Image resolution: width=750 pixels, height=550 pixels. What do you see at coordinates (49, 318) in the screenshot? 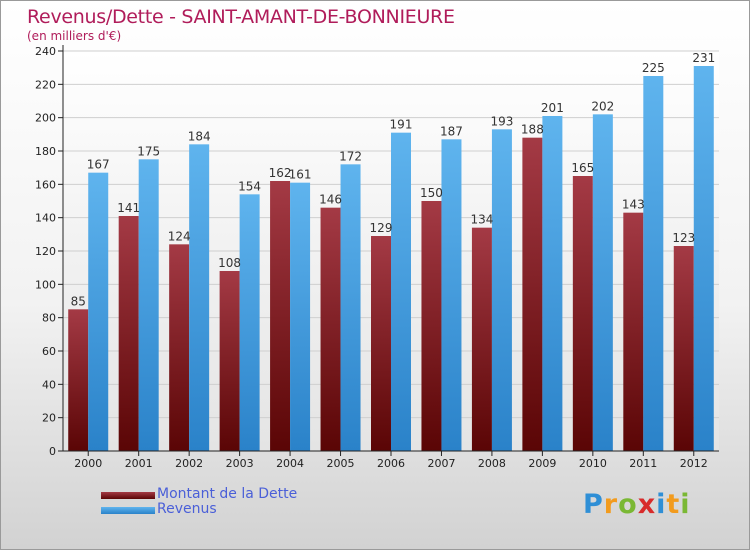
I see `y-tick-label: 80` at bounding box center [49, 318].